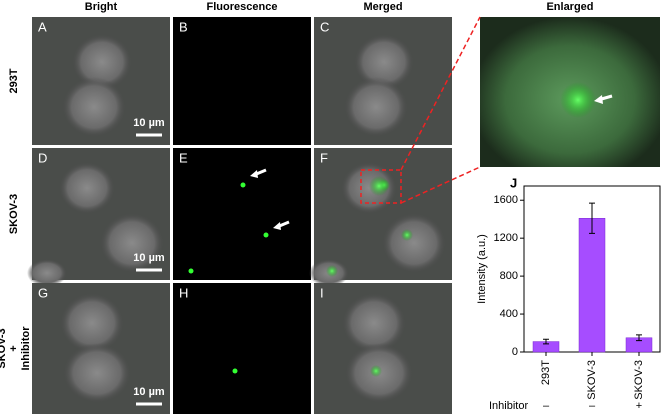  What do you see at coordinates (509, 276) in the screenshot?
I see `y-tick-label: 800` at bounding box center [509, 276].